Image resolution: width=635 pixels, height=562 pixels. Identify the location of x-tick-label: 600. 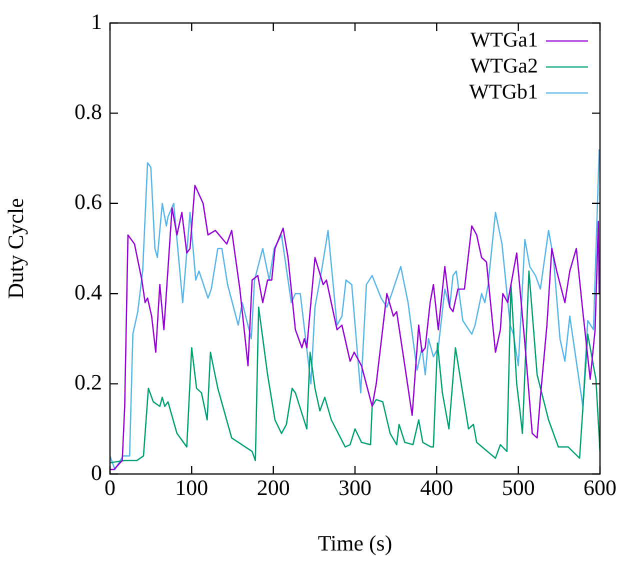
(600, 487).